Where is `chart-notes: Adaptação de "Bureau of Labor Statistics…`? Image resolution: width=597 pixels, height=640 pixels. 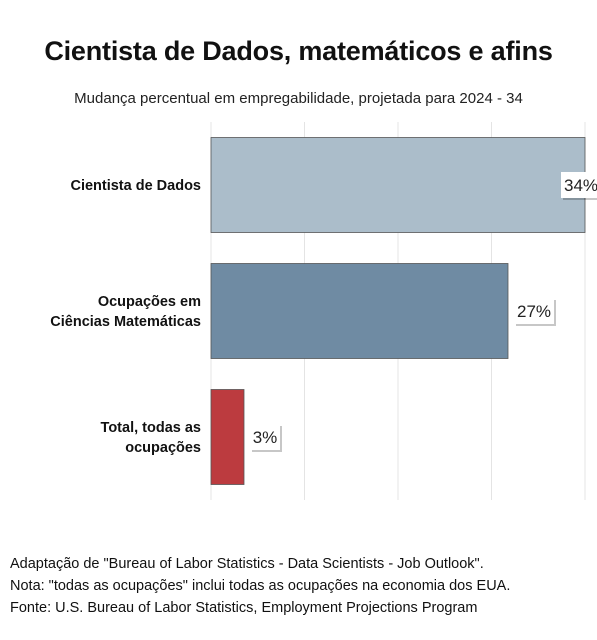 chart-notes: Adaptação de "Bureau of Labor Statistics… is located at coordinates (260, 586).